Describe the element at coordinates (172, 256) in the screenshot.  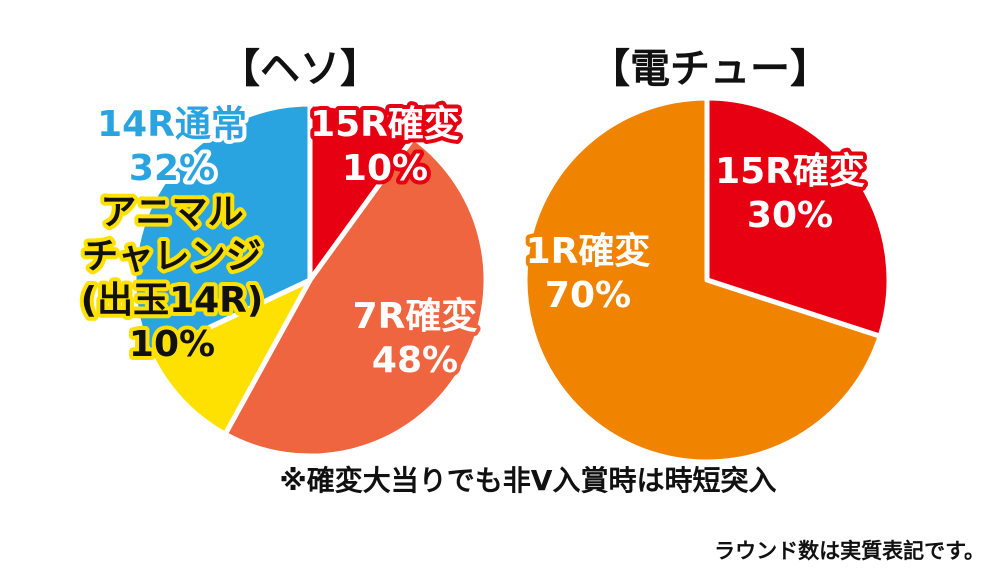
I see `pie-heso-slice-2-label: チャレンジ` at that location.